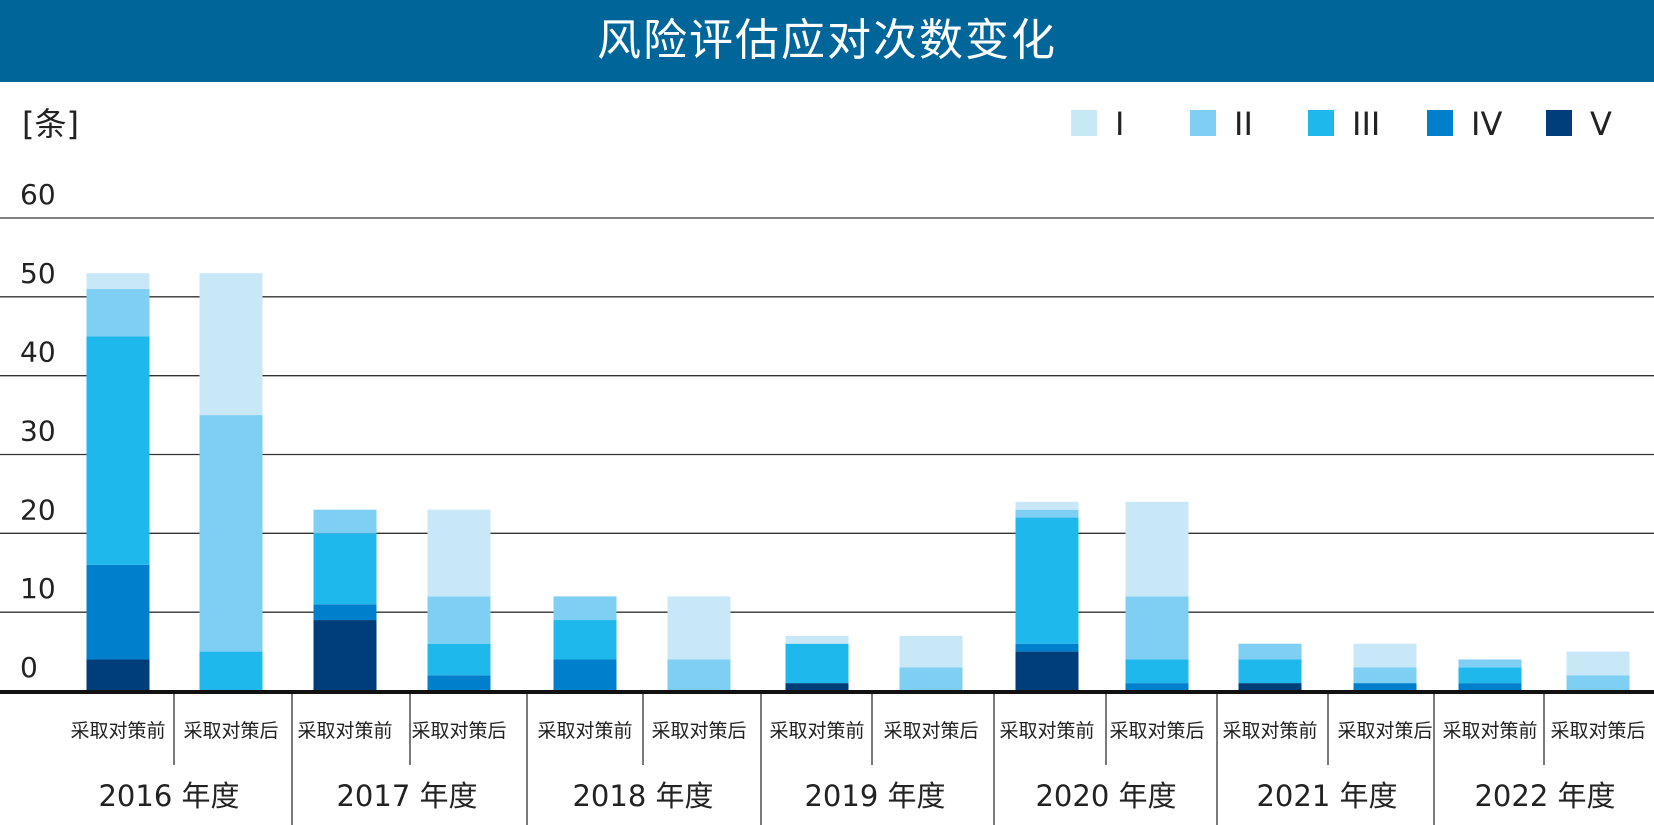 Image resolution: width=1654 pixels, height=825 pixels. What do you see at coordinates (1486, 124) in the screenshot?
I see `legend-label-IV: IV` at bounding box center [1486, 124].